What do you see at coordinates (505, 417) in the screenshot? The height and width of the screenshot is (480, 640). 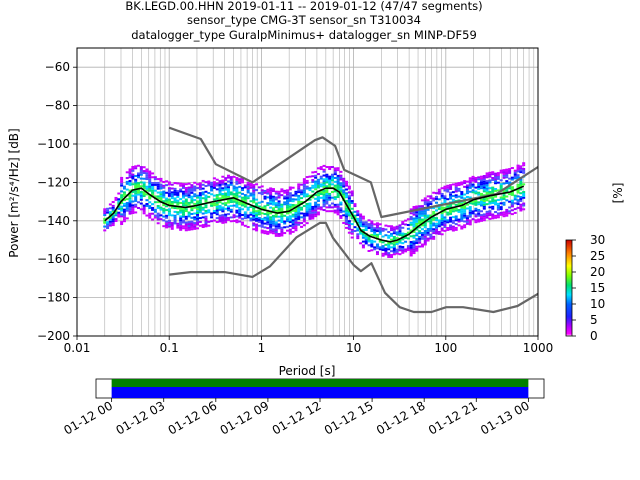 I see `timeline-tick-label: 01-13 00` at bounding box center [505, 417].